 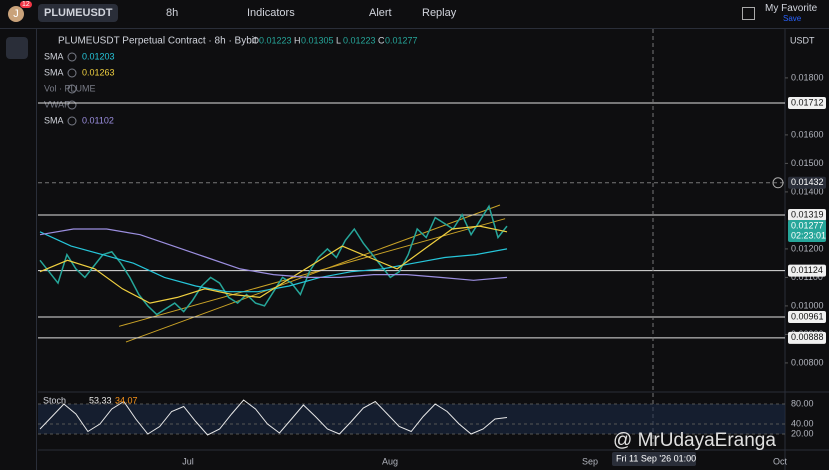 I want to click on sidebar, so click(x=18, y=249).